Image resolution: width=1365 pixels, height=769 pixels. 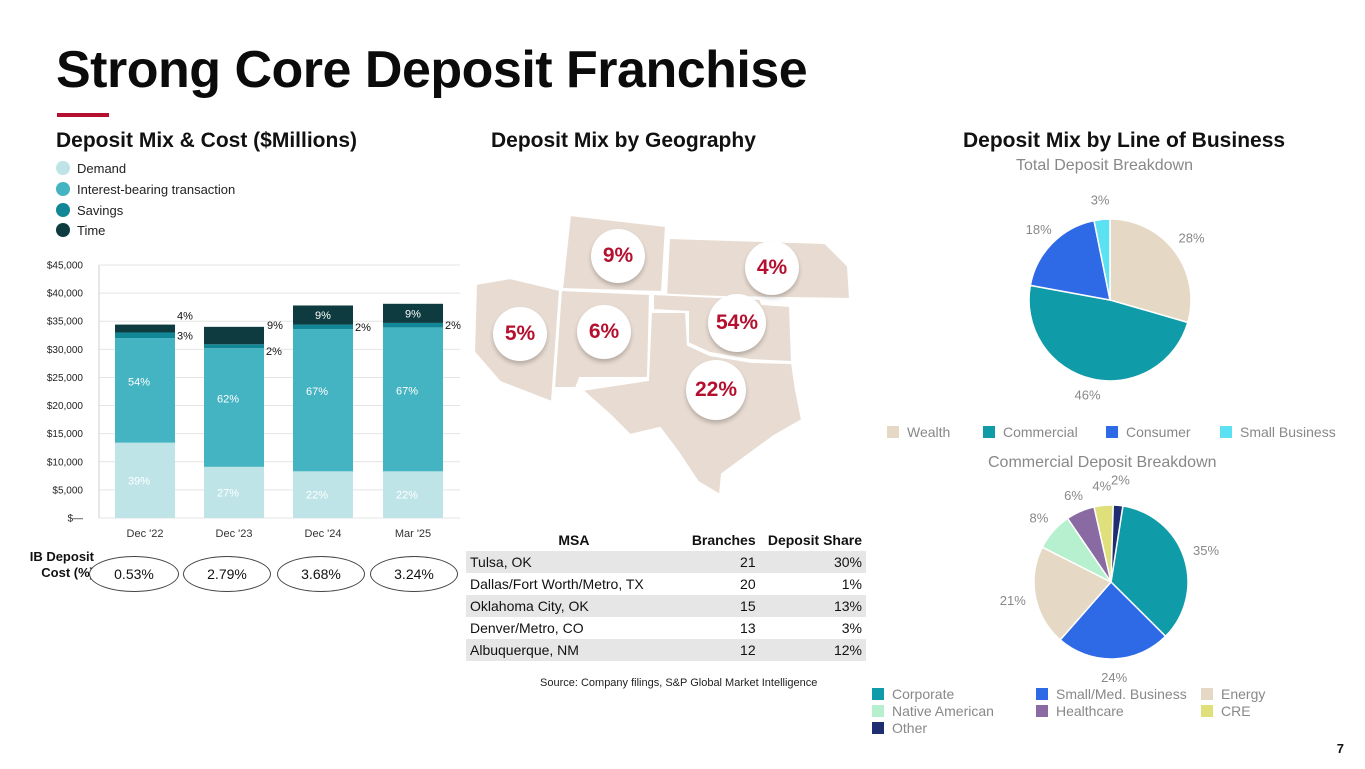 I want to click on legend-label: Native American, so click(x=943, y=711).